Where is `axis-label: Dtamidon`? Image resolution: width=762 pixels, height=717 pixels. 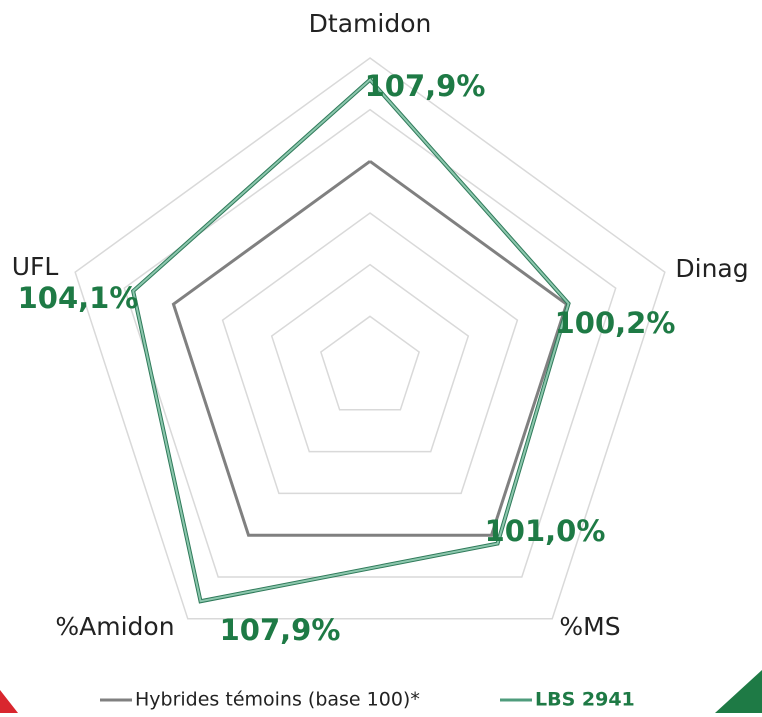 axis-label: Dtamidon is located at coordinates (370, 23).